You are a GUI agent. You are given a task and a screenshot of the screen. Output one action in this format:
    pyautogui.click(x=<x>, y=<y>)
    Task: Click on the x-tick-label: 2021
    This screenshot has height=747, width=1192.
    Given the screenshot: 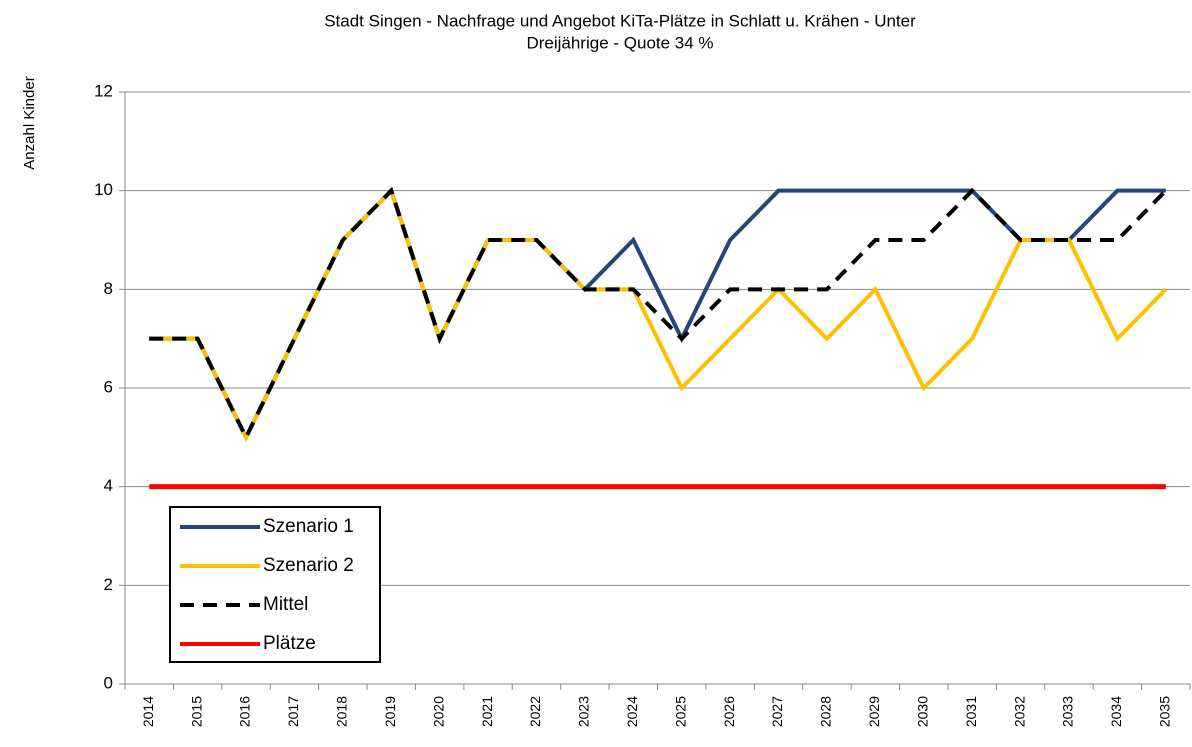 What is the action you would take?
    pyautogui.click(x=487, y=711)
    